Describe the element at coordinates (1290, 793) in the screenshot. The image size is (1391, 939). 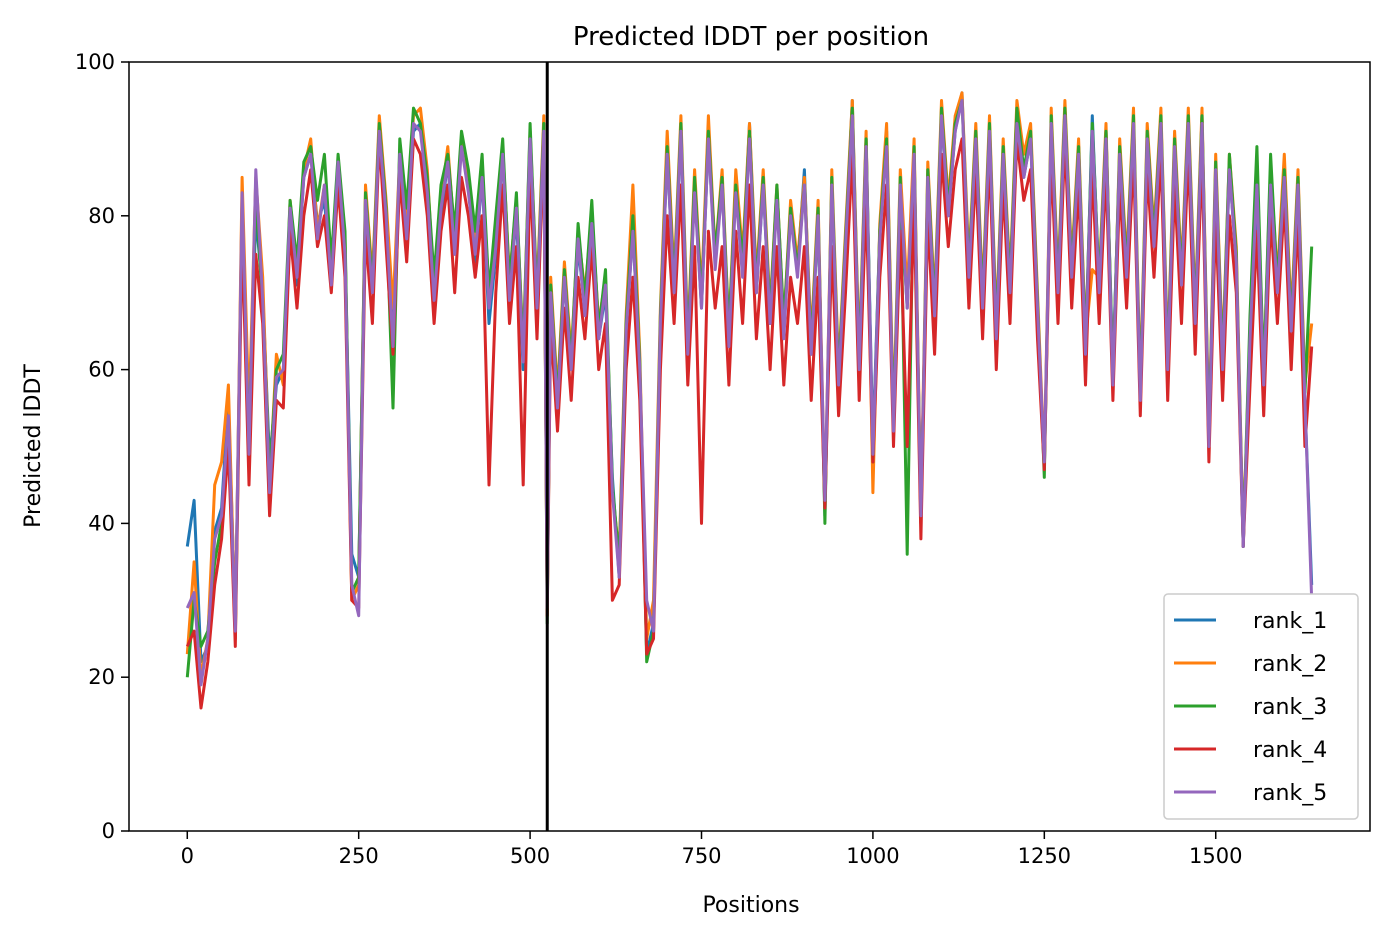
I see `legend-label-rank_5: rank_5` at that location.